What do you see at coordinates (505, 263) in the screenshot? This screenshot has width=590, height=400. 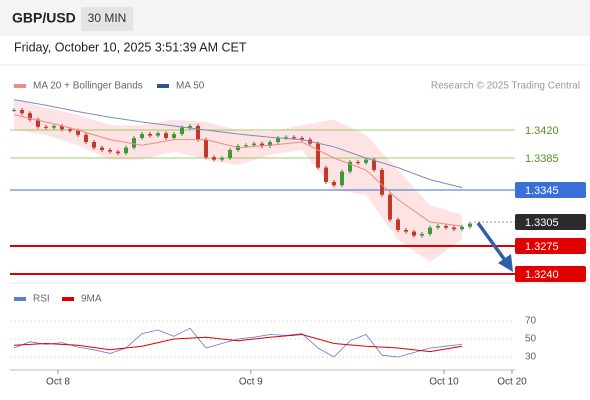 I see `arrow-head` at bounding box center [505, 263].